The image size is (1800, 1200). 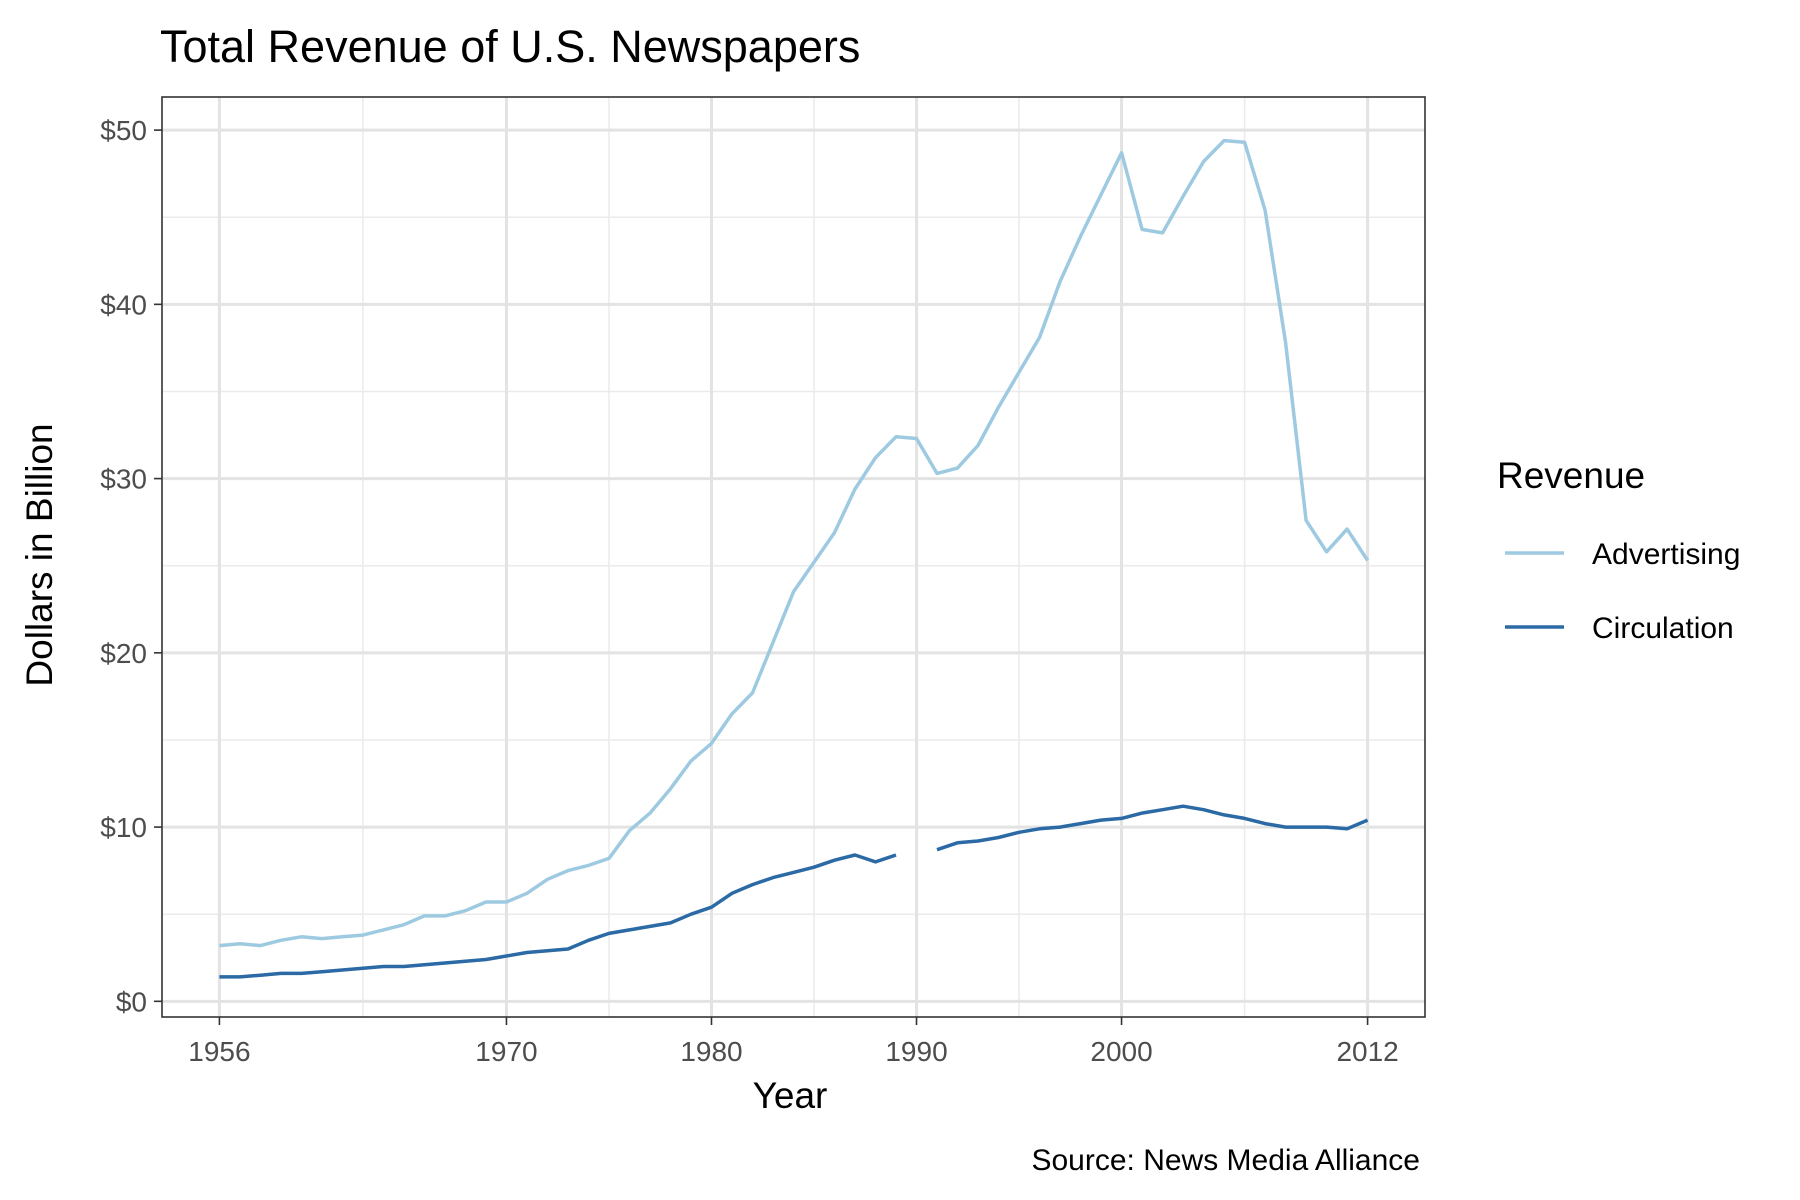 I want to click on y-tick-label: $10, so click(x=123, y=827).